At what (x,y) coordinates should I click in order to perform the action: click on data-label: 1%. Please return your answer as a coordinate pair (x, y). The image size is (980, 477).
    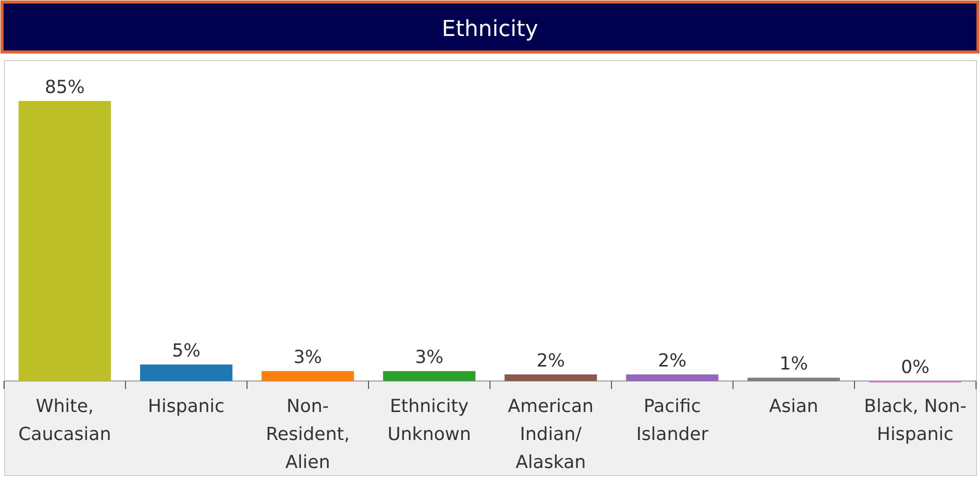
    Looking at the image, I should click on (793, 364).